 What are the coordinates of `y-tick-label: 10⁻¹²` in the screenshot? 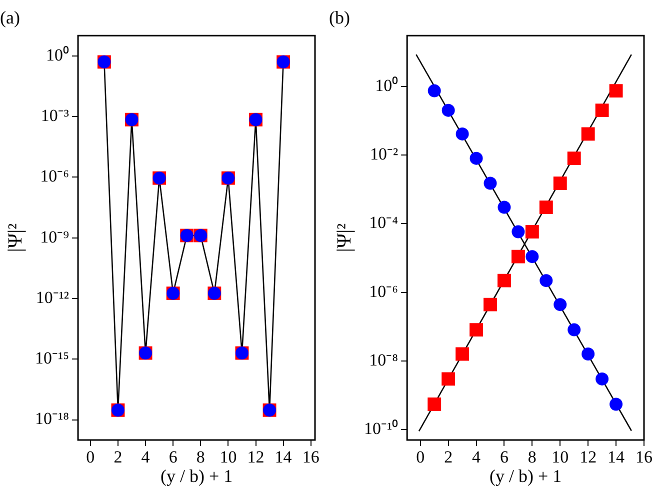 It's located at (53, 297).